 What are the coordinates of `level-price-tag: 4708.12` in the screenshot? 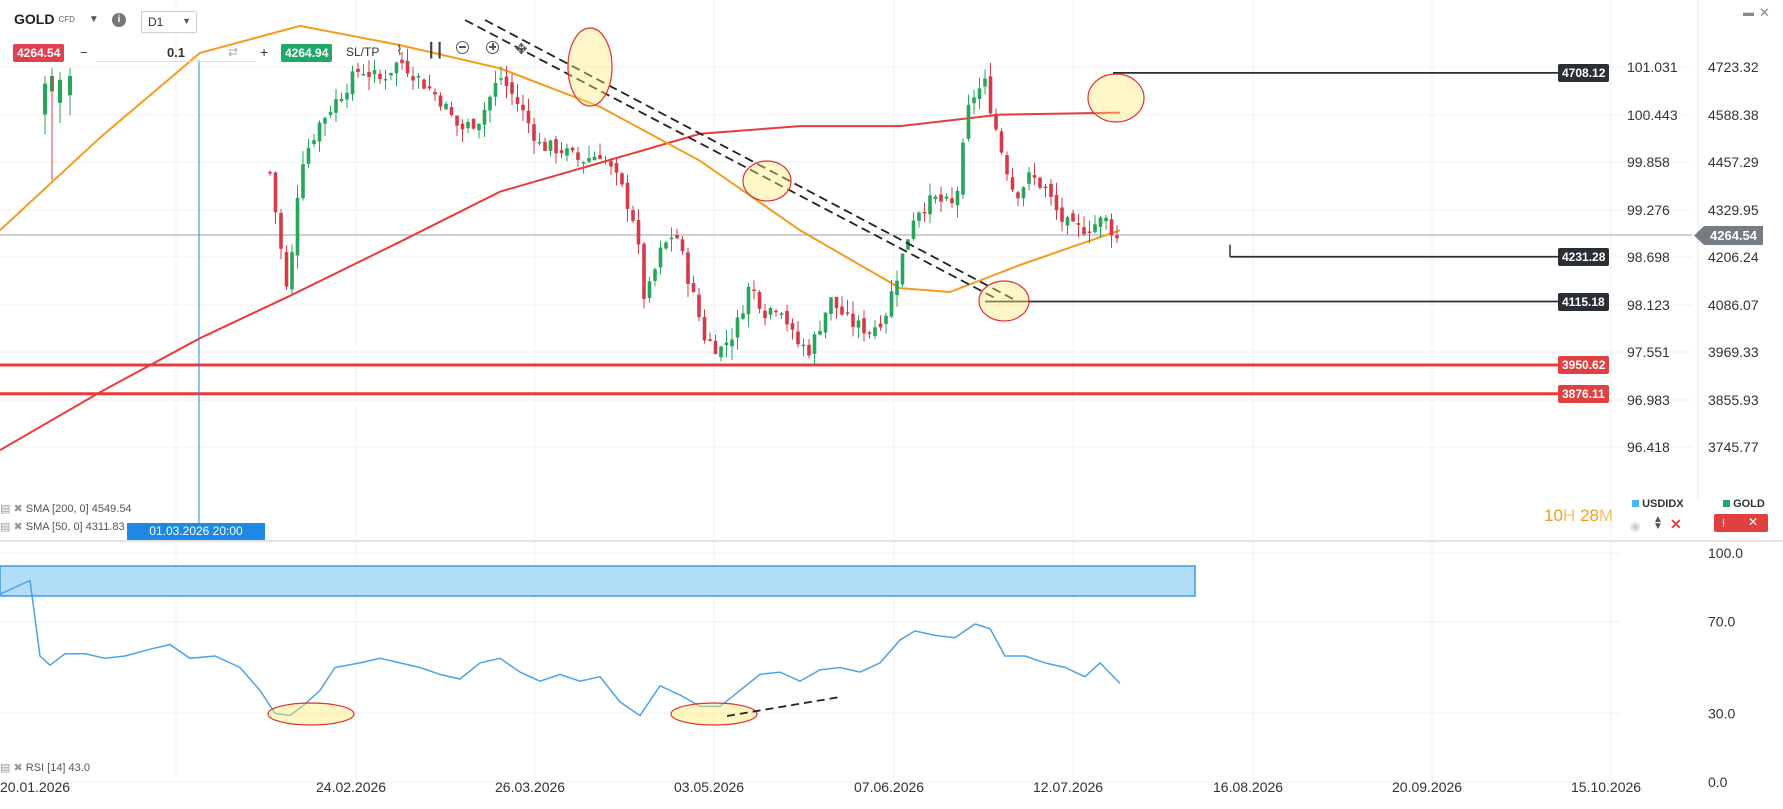 It's located at (1584, 72).